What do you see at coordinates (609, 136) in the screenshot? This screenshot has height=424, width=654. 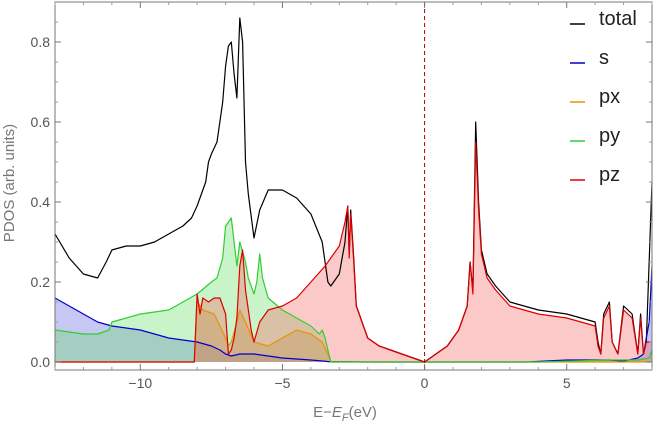 I see `legend-label-py: py` at bounding box center [609, 136].